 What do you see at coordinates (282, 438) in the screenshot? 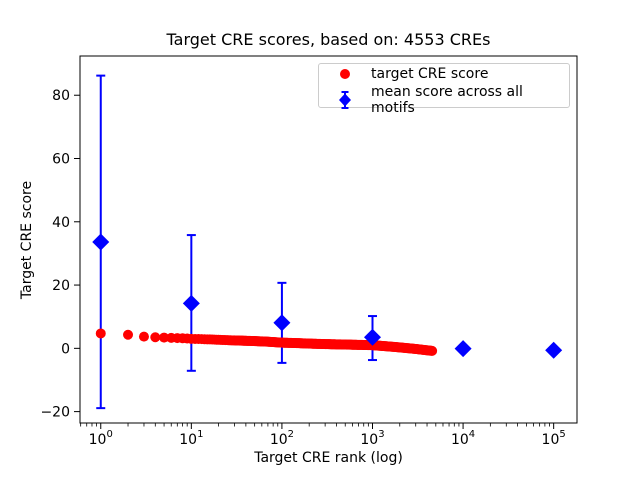
I see `x-tick-label: 10²` at bounding box center [282, 438].